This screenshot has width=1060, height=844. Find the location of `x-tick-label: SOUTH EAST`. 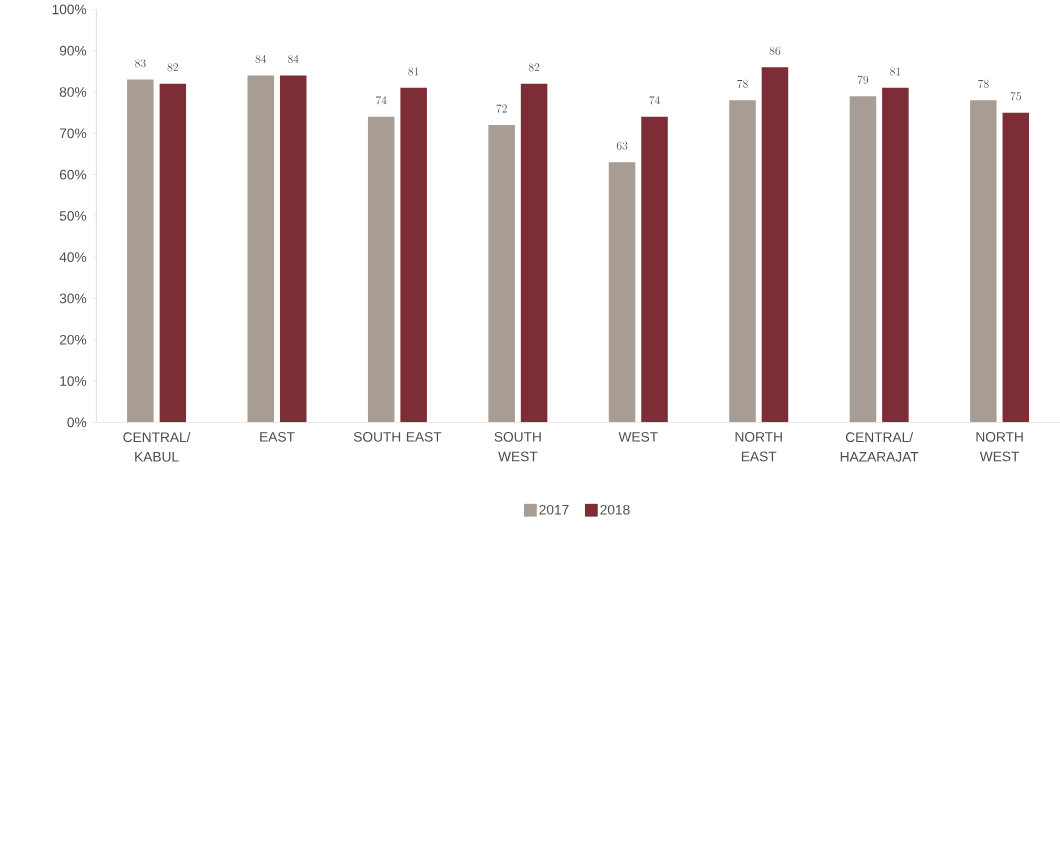

x-tick-label: SOUTH EAST is located at coordinates (397, 437).